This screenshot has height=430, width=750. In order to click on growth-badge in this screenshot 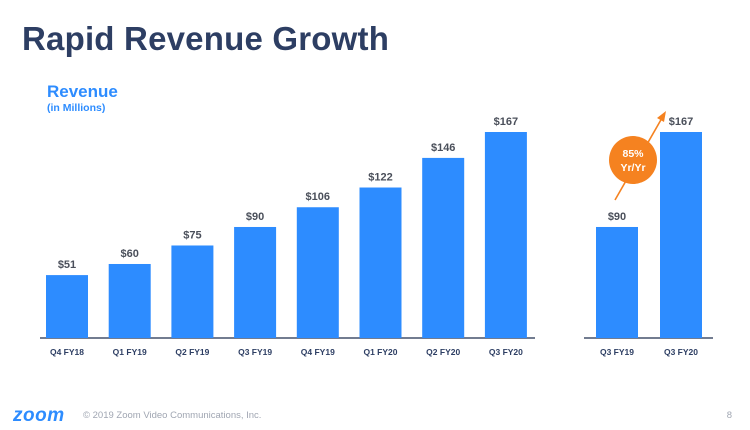, I will do `click(633, 160)`.